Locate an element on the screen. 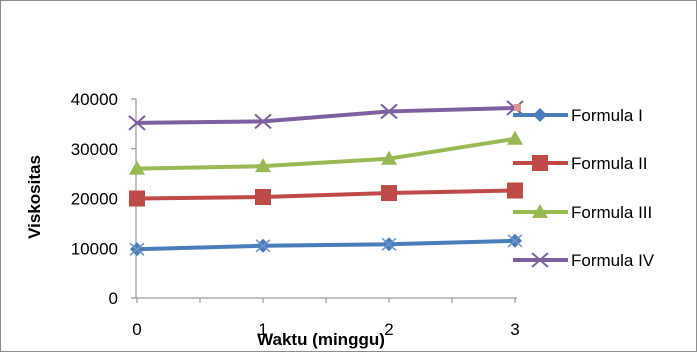 The image size is (697, 356). legend-accent is located at coordinates (517, 107).